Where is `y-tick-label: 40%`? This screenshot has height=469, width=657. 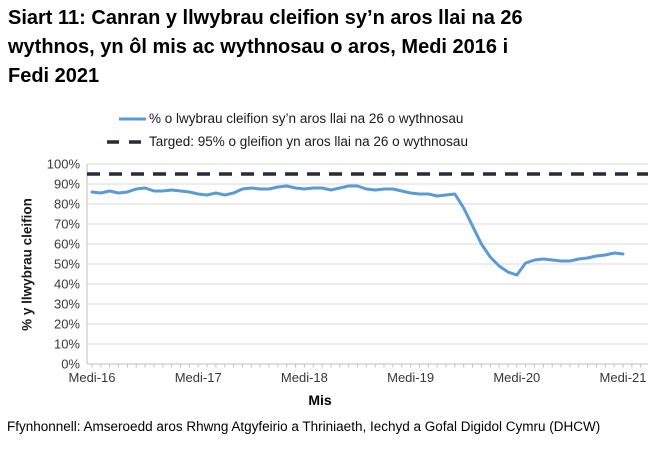
y-tick-label: 40% is located at coordinates (67, 284).